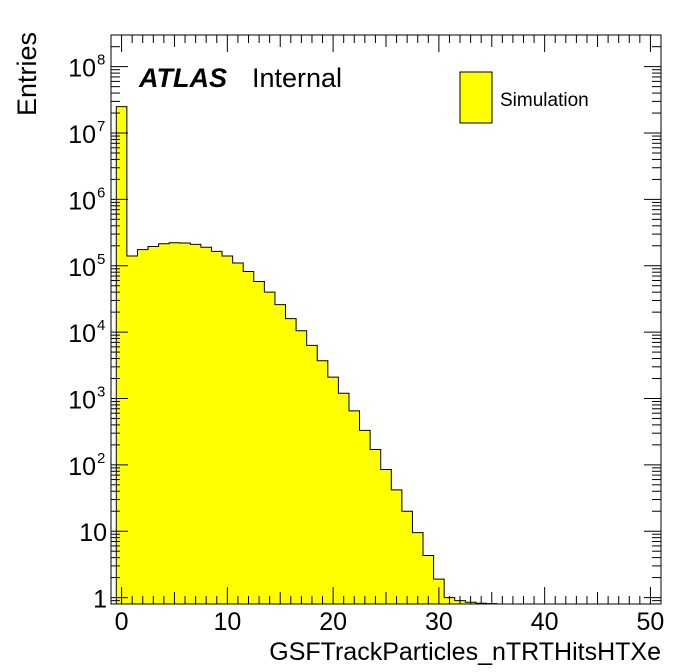  I want to click on x-tick-label: 40, so click(545, 622).